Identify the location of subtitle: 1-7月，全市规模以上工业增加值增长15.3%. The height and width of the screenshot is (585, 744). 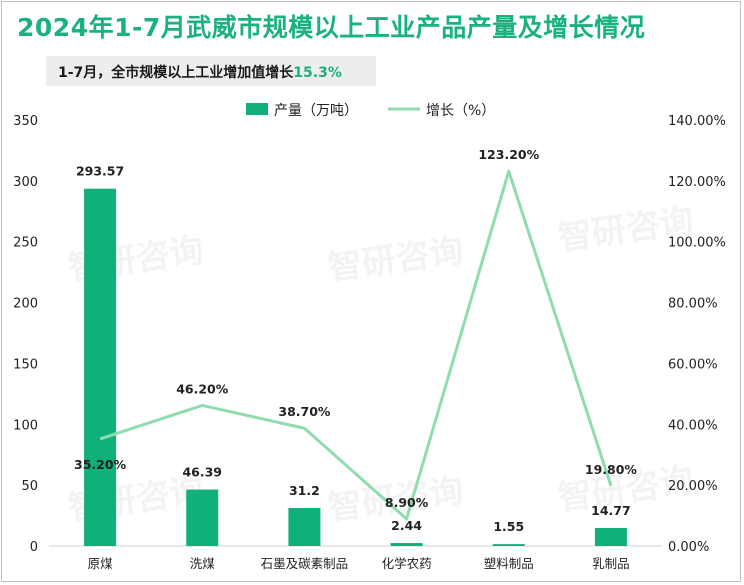
(200, 72).